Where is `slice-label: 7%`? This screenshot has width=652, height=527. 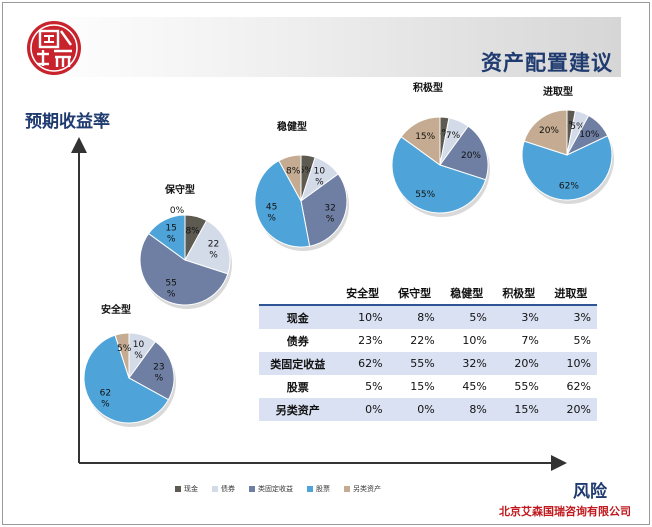 slice-label: 7% is located at coordinates (453, 136).